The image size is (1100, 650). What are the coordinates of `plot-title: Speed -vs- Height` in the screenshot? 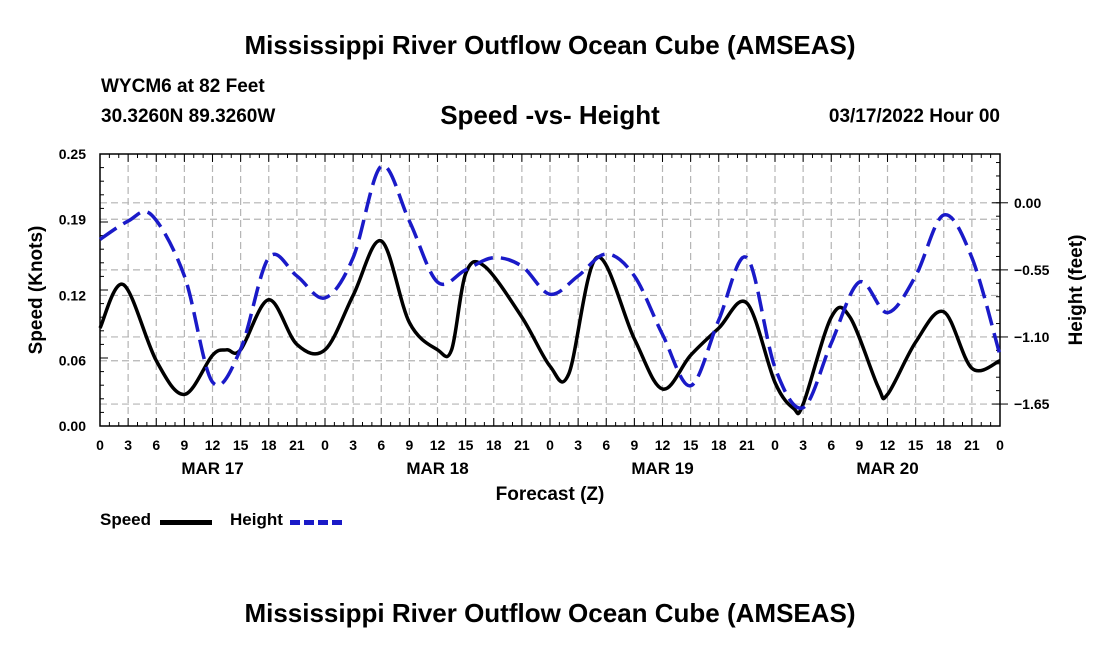 It's located at (550, 115).